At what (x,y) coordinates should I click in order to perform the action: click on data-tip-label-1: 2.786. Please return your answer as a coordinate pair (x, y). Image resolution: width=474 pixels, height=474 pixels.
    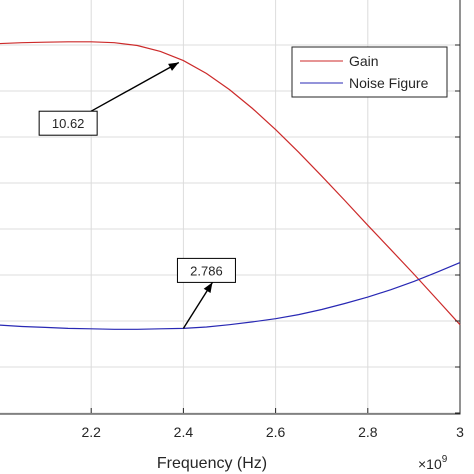
    Looking at the image, I should click on (206, 270).